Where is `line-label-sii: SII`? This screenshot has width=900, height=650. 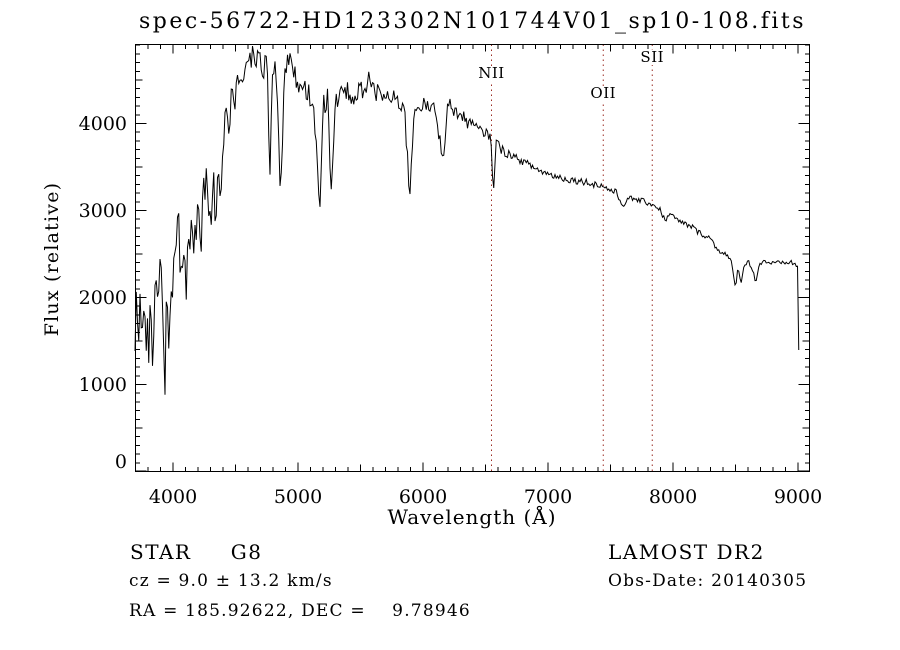 line-label-sii: SII is located at coordinates (652, 57).